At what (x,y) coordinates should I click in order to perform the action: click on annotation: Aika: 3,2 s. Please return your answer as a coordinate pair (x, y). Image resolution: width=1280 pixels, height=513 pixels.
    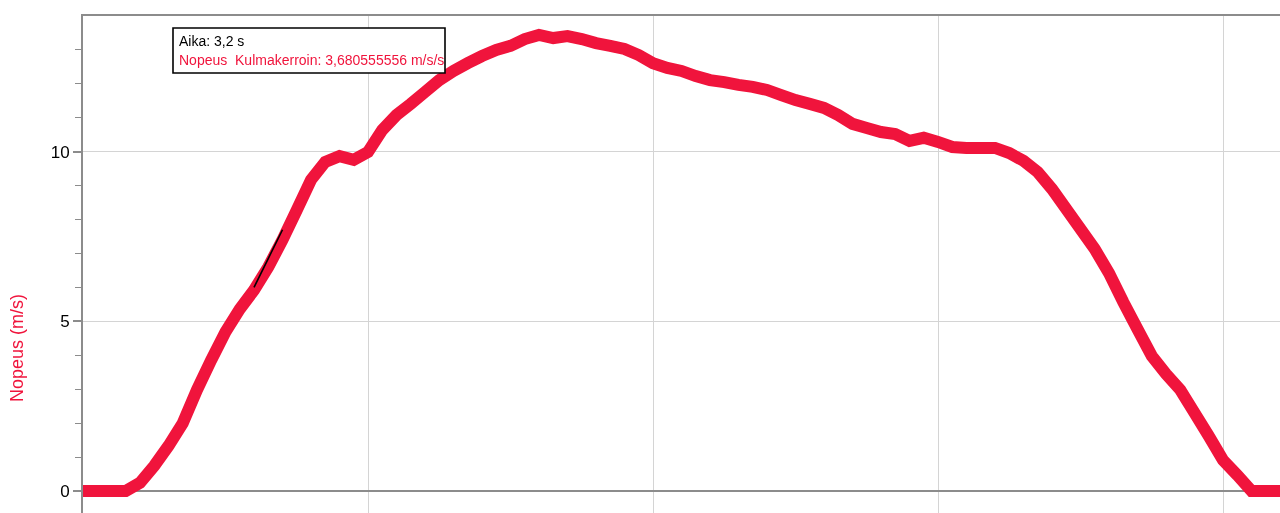
    Looking at the image, I should click on (212, 41).